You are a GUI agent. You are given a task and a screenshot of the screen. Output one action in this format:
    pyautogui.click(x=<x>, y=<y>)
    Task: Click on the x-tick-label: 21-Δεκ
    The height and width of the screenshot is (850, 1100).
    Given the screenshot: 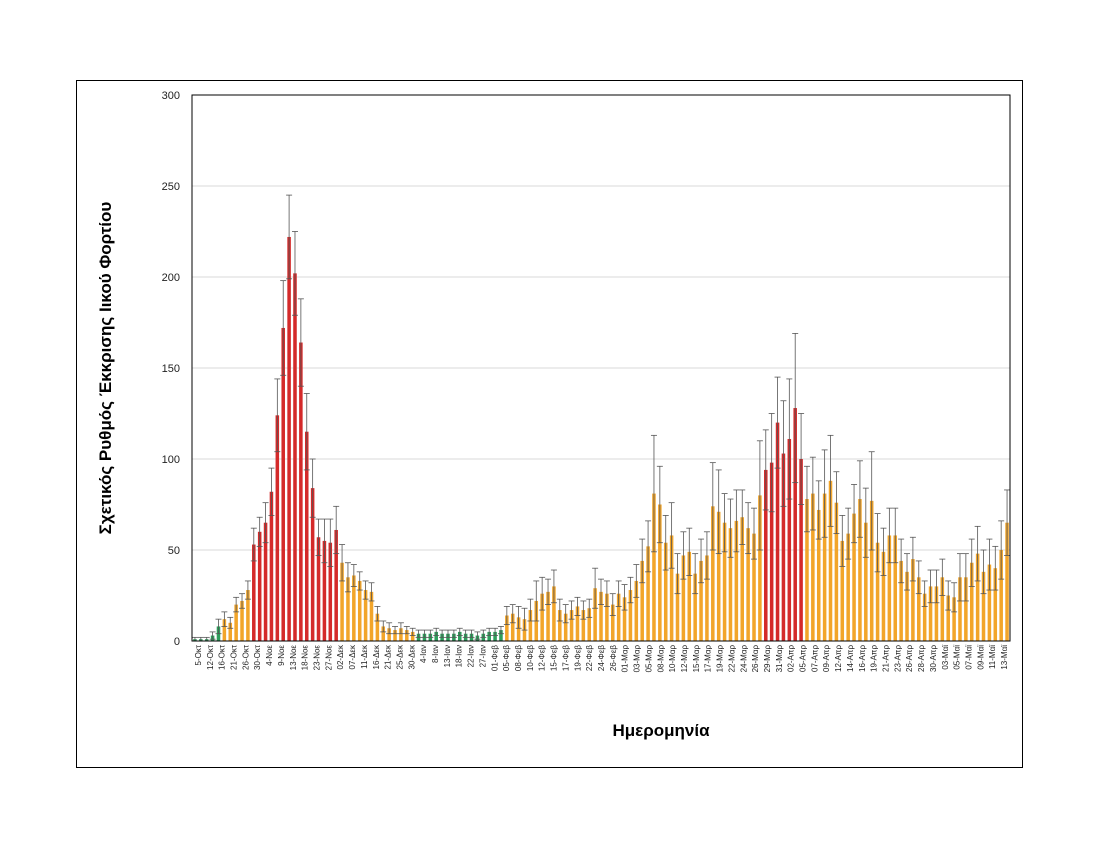 What is the action you would take?
    pyautogui.click(x=388, y=656)
    